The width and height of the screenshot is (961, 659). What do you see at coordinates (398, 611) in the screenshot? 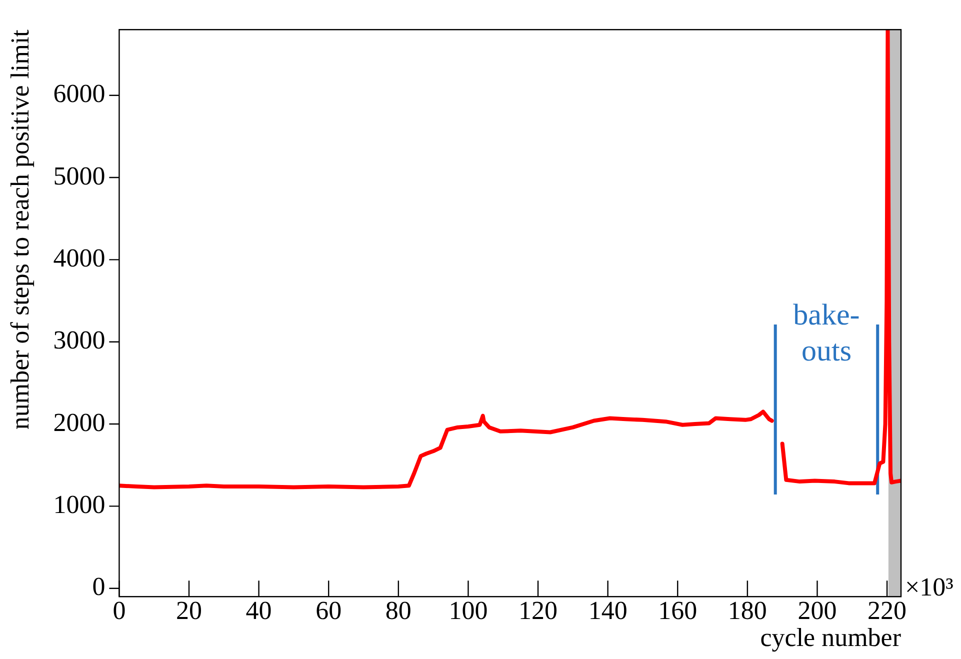
I see `x-tick-label: 80` at bounding box center [398, 611].